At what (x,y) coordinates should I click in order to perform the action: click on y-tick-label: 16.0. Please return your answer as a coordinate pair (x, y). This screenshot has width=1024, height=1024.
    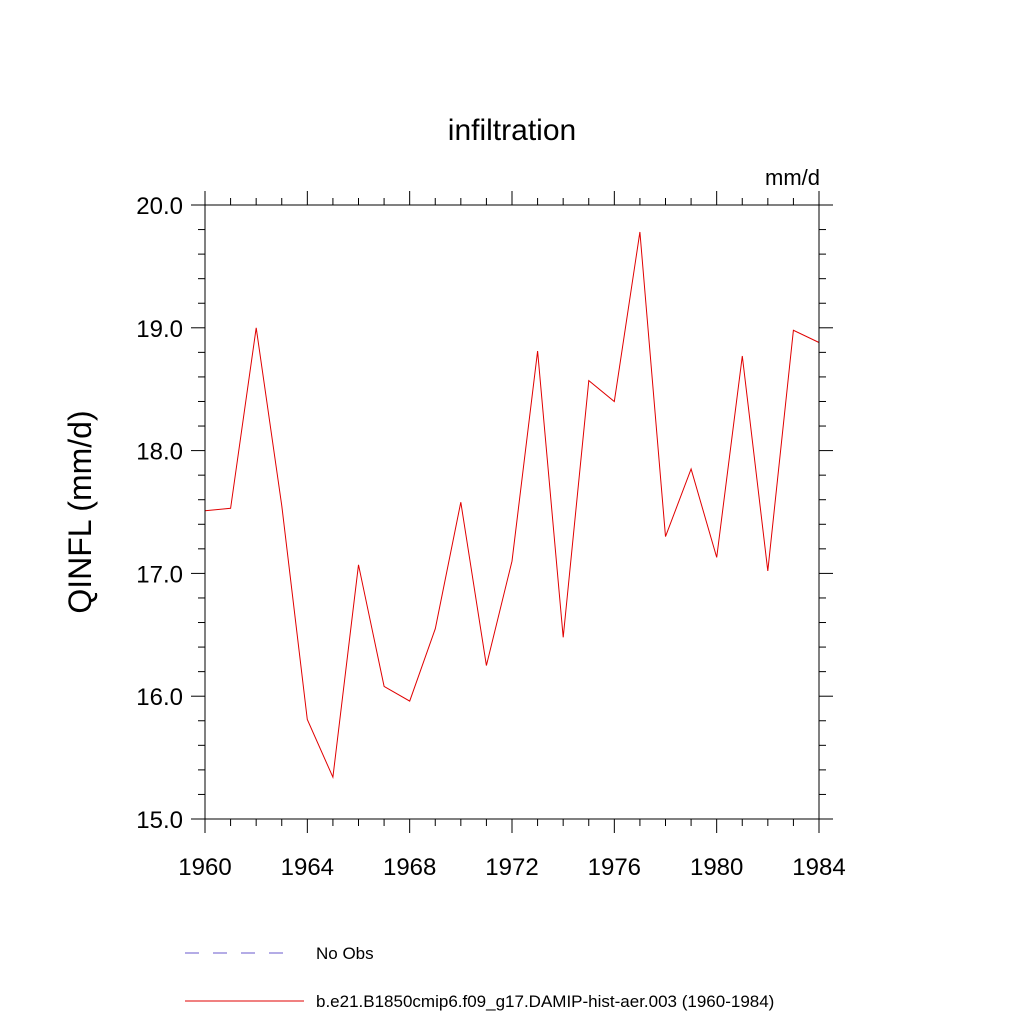
    Looking at the image, I should click on (159, 697).